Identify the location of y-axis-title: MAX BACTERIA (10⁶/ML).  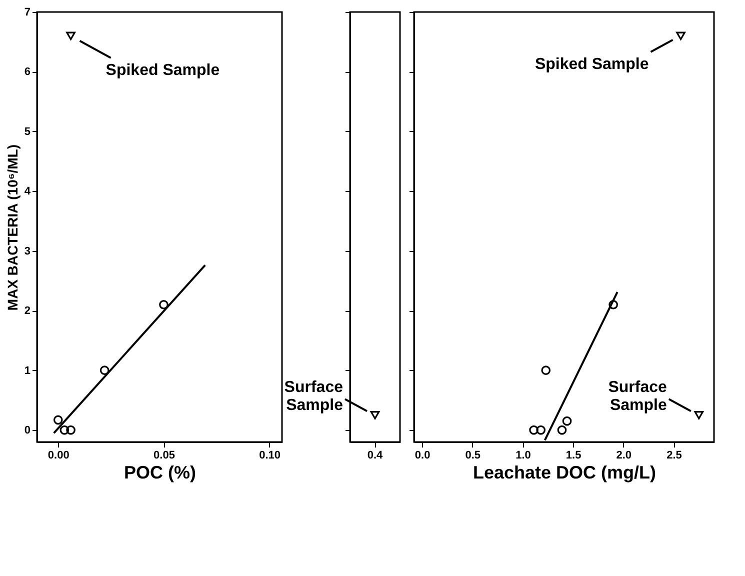
(12, 227).